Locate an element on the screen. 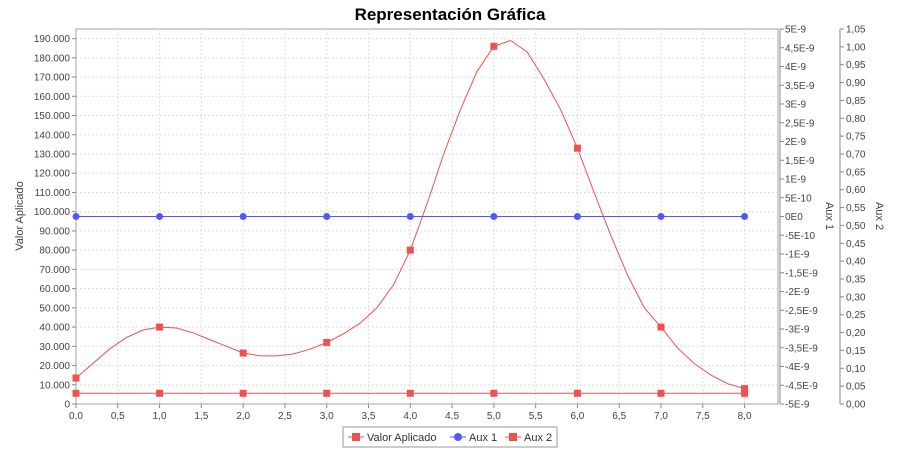 The image size is (900, 450). y-tick-label: 40.000 is located at coordinates (54, 328).